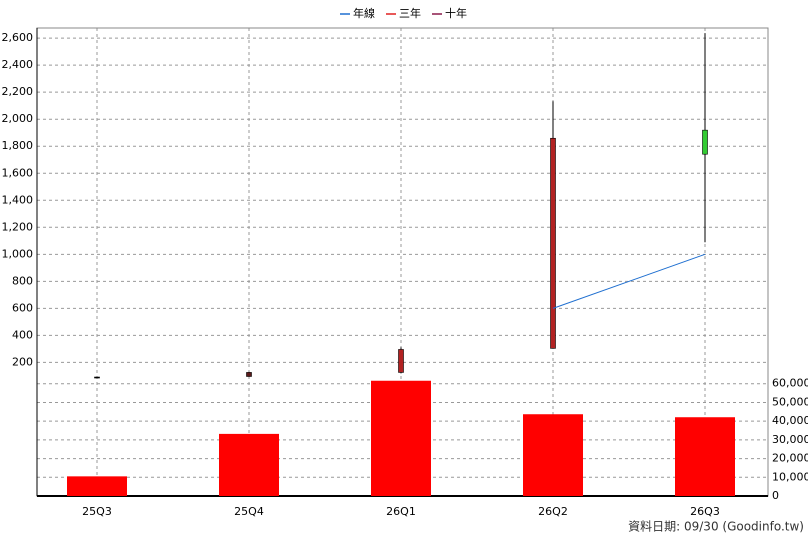  What do you see at coordinates (716, 527) in the screenshot?
I see `footnote: 資料日期: 09/30 (Goodinfo.tw)` at bounding box center [716, 527].